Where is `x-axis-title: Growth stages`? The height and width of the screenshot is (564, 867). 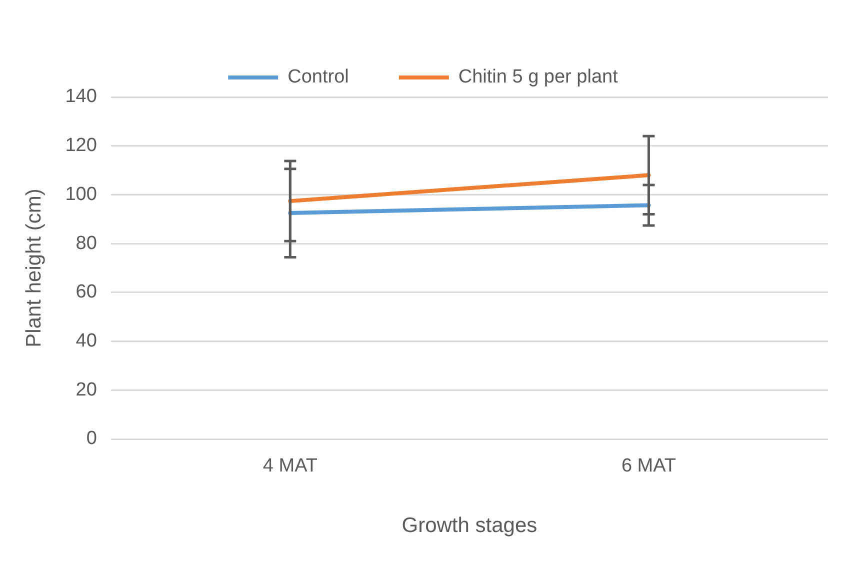 x-axis-title: Growth stages is located at coordinates (470, 526).